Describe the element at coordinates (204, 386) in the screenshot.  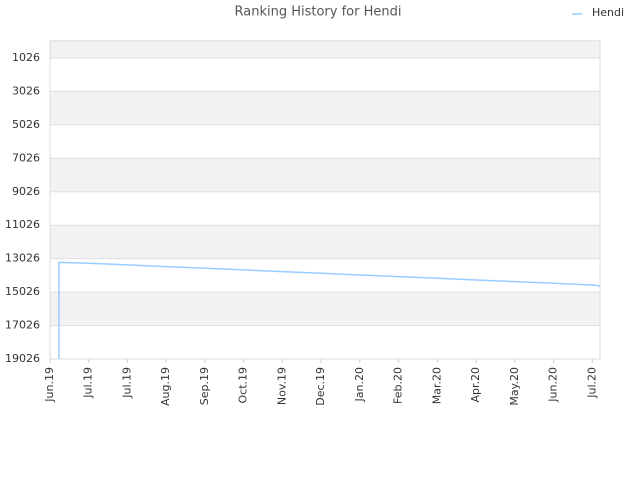
I see `x-tick-label: Sep.19` at that location.